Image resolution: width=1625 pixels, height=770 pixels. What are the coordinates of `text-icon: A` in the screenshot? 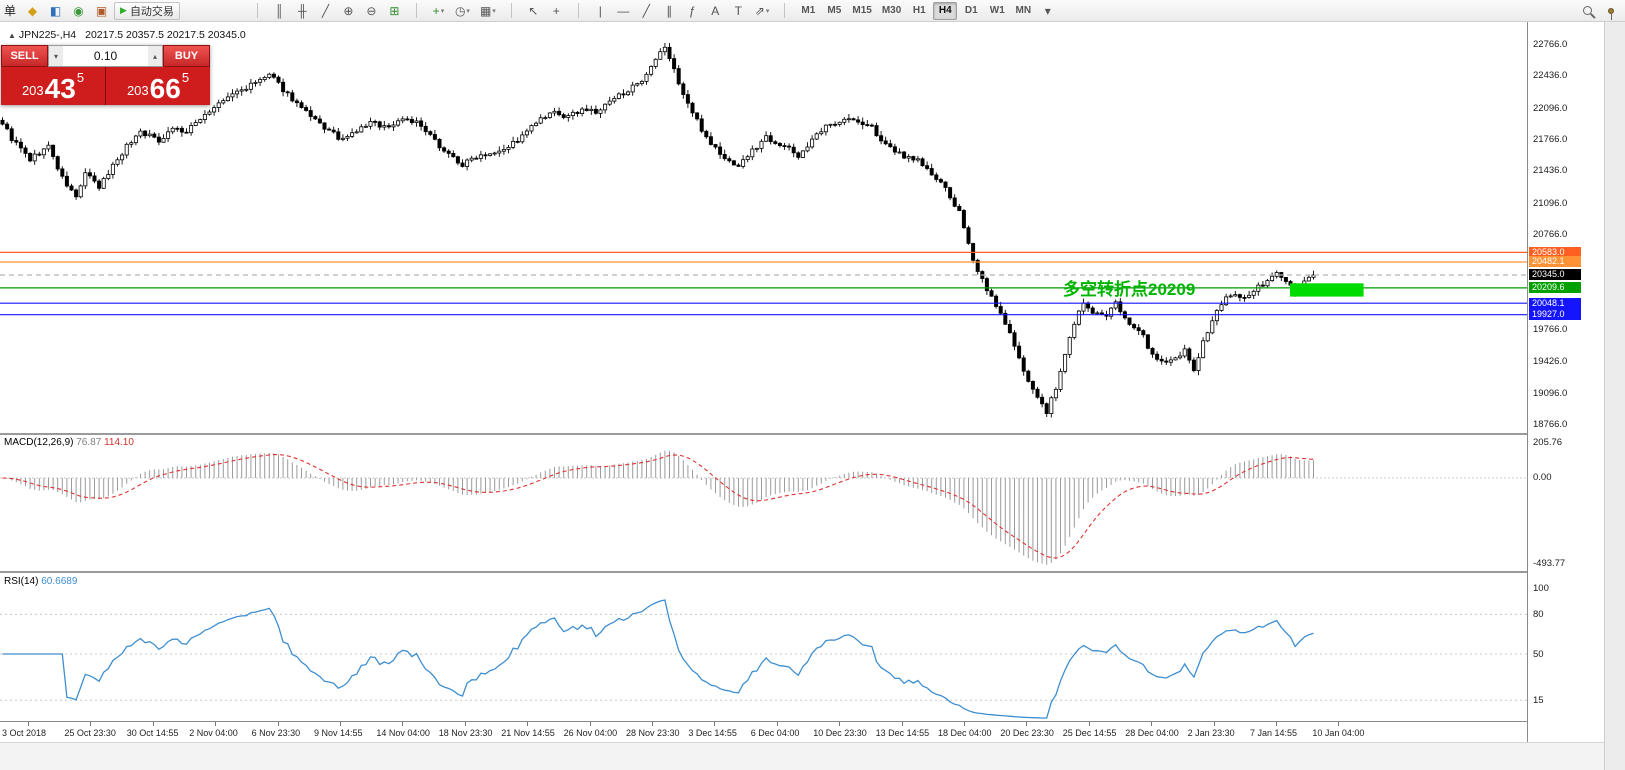 It's located at (715, 10).